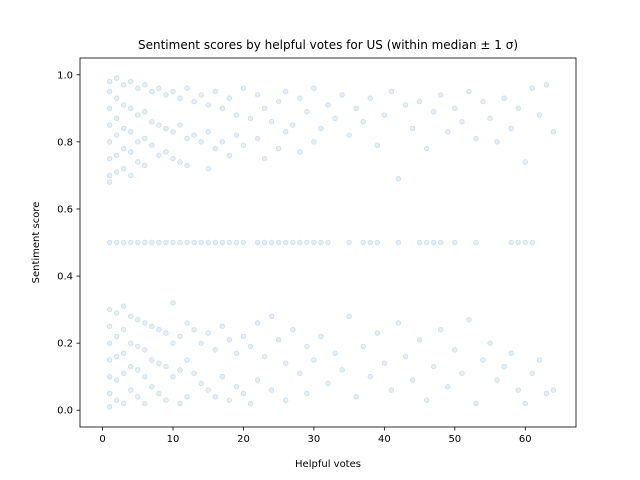  What do you see at coordinates (65, 411) in the screenshot?
I see `y-tick-label: 0.0` at bounding box center [65, 411].